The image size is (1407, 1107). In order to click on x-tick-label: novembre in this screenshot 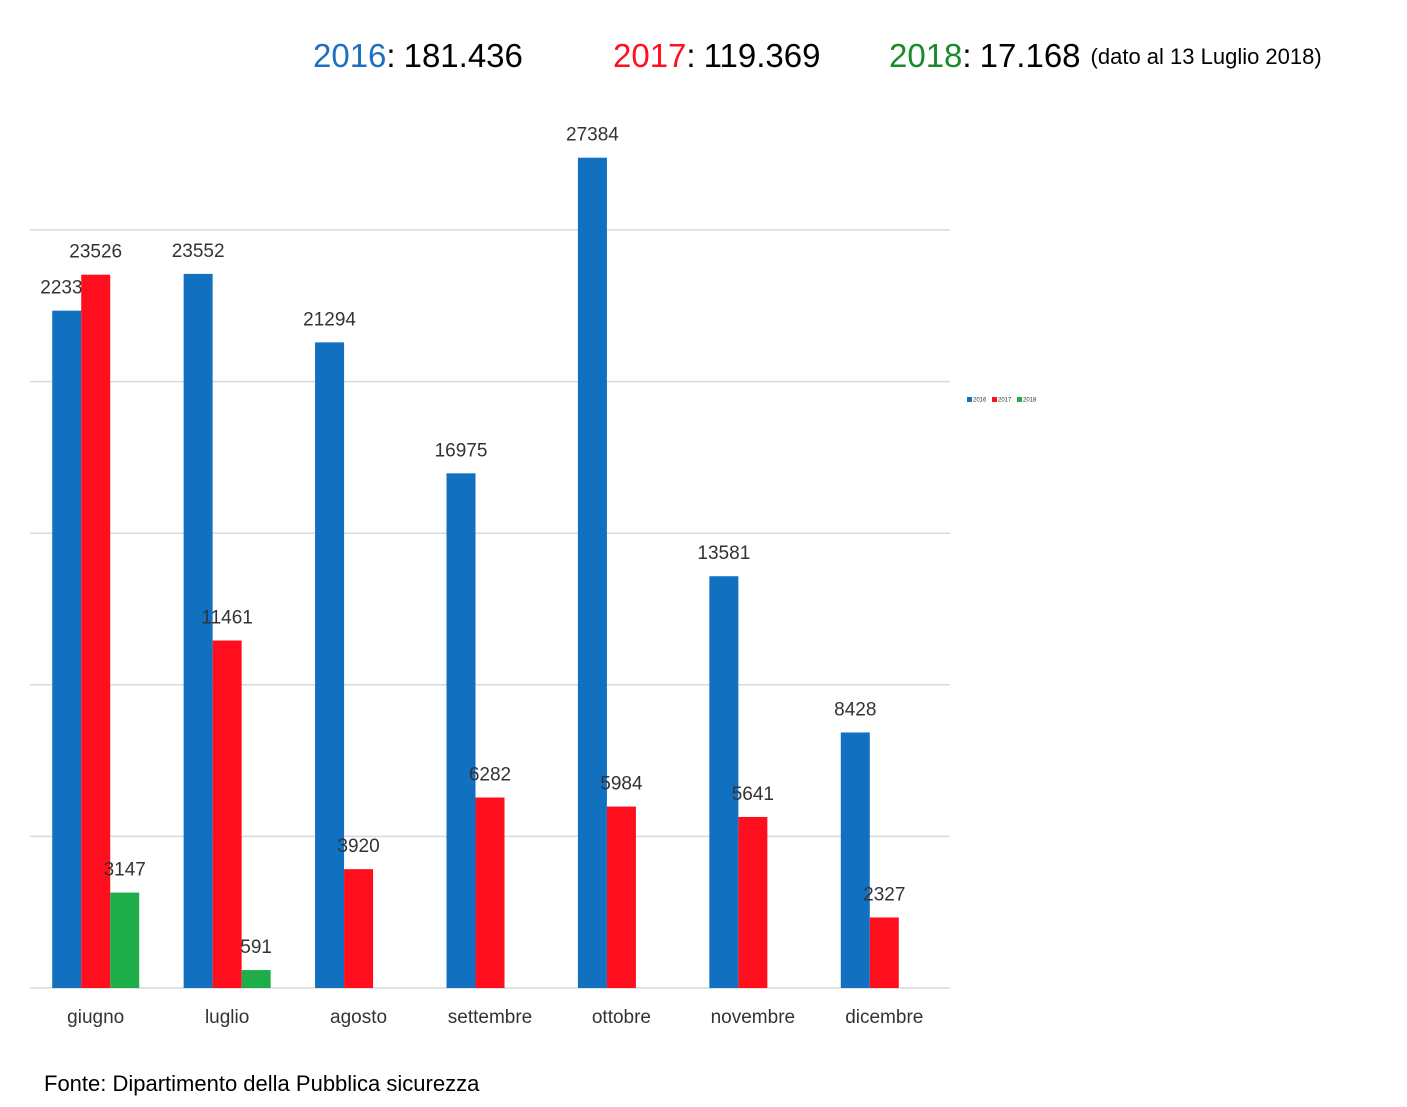, I will do `click(753, 1017)`.